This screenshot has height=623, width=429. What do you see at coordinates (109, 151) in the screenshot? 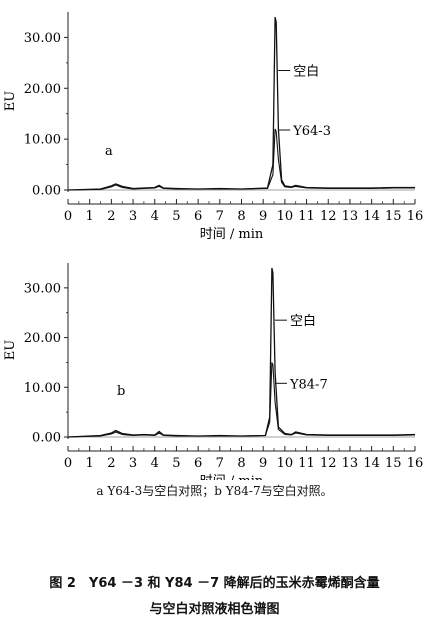
I see `panel-label: a` at bounding box center [109, 151].